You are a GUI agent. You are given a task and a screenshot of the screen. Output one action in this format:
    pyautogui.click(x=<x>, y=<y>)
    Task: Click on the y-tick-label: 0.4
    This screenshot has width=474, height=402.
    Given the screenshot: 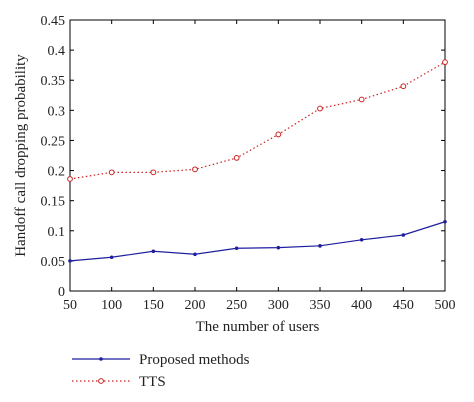 What is the action you would take?
    pyautogui.click(x=57, y=51)
    